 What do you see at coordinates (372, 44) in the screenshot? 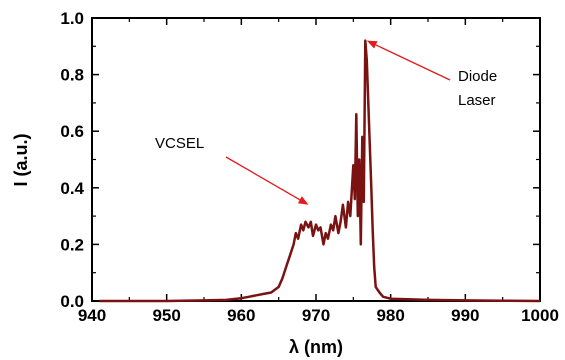
I see `annotation-diode-arrowhead` at bounding box center [372, 44].